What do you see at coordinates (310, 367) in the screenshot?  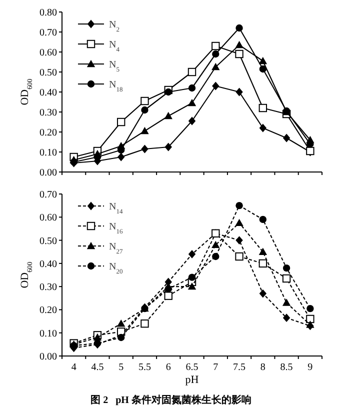 I see `x-tick-label: 9` at bounding box center [310, 367].